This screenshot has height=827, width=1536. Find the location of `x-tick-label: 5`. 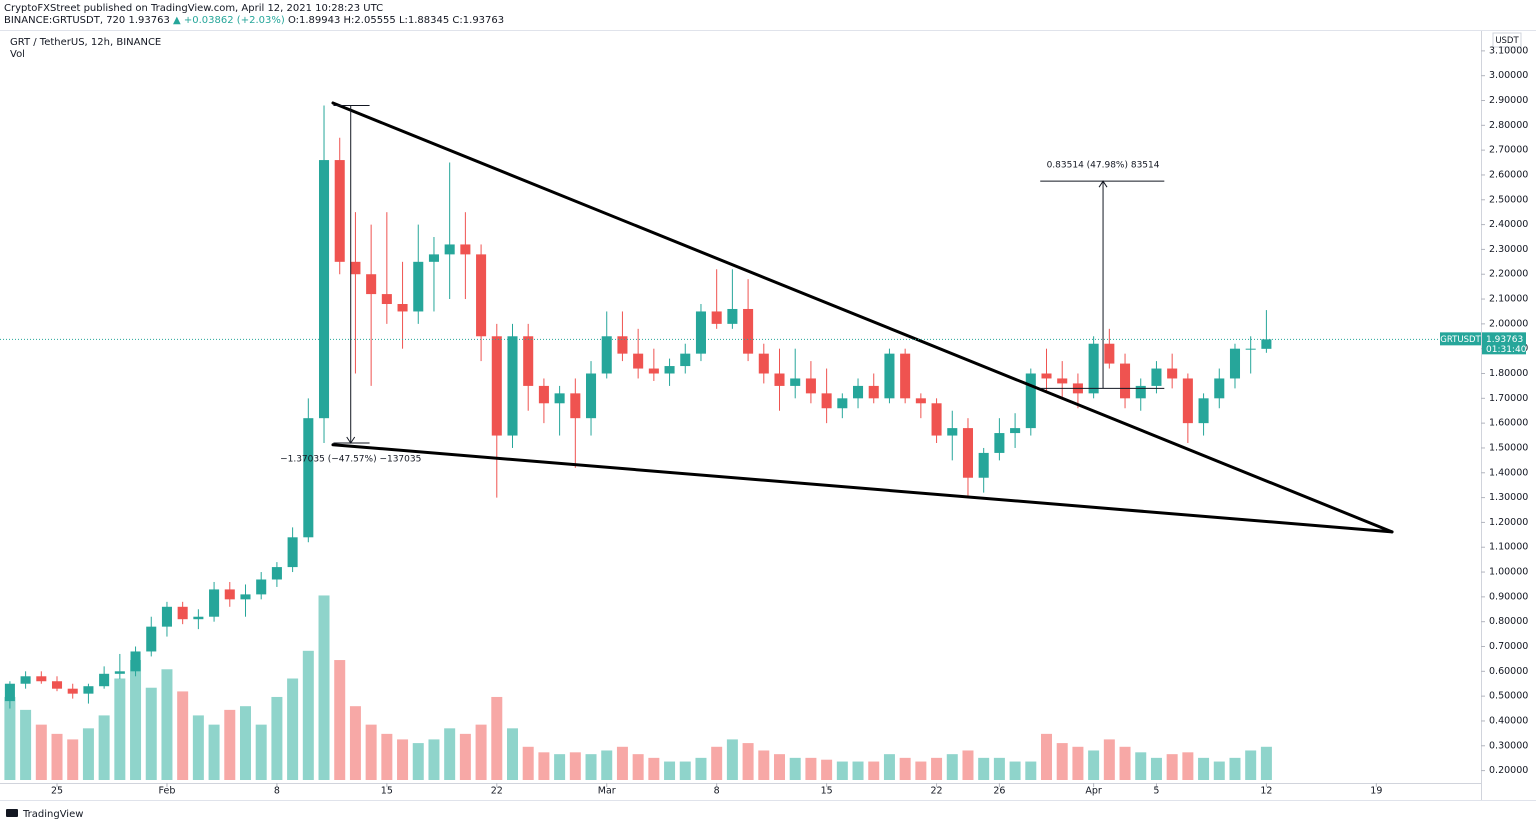

x-tick-label: 5 is located at coordinates (1156, 791).